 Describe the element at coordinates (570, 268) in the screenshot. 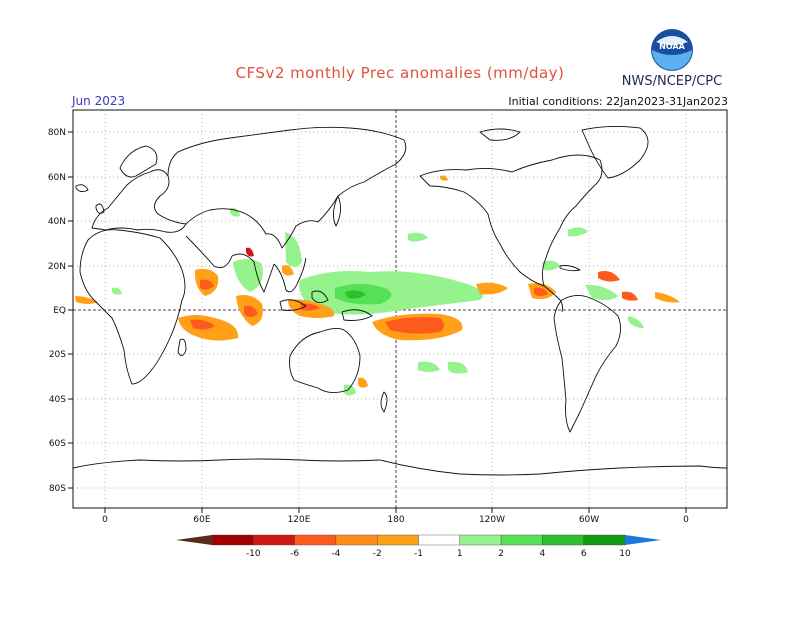

I see `coast-cuba` at that location.